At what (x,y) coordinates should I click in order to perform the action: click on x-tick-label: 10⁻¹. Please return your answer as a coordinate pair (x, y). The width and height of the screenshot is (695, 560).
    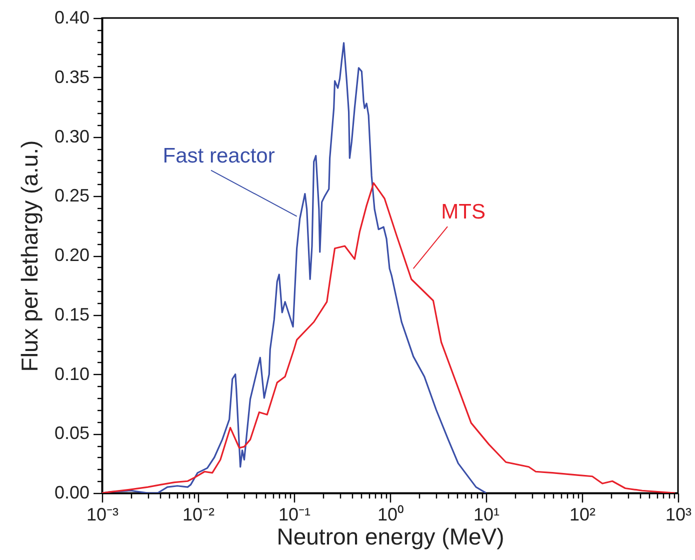
    Looking at the image, I should click on (294, 514).